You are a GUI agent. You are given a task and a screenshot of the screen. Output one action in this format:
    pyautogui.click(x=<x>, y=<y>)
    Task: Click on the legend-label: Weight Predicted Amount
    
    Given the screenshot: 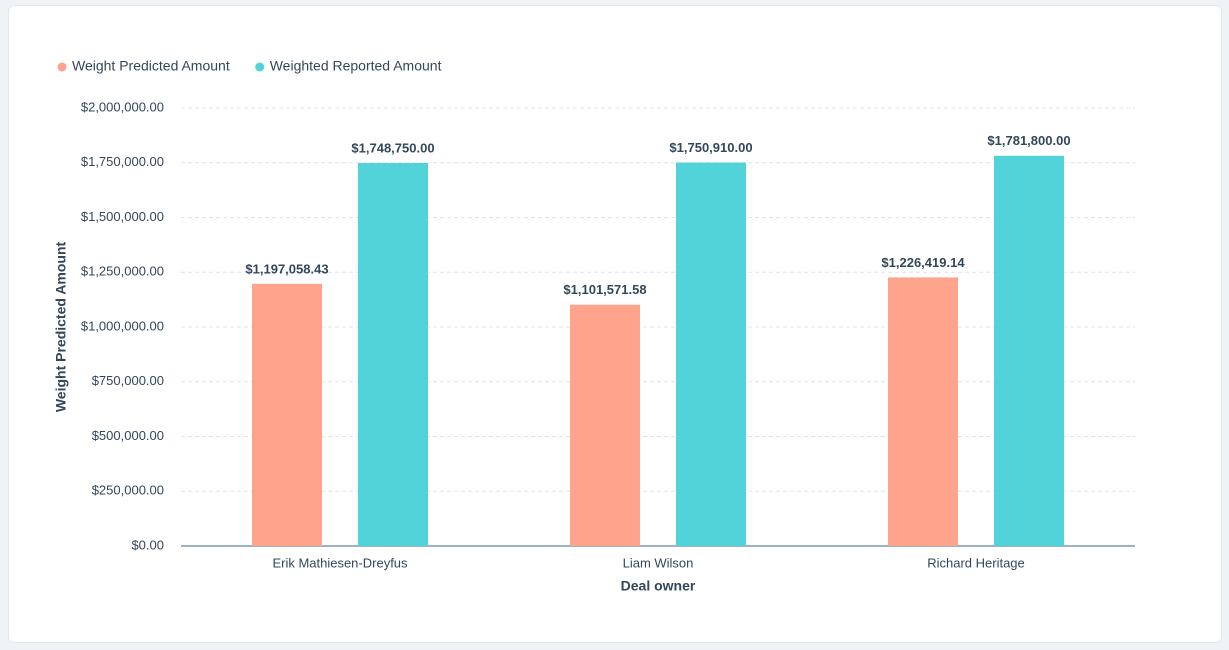 What is the action you would take?
    pyautogui.click(x=151, y=66)
    